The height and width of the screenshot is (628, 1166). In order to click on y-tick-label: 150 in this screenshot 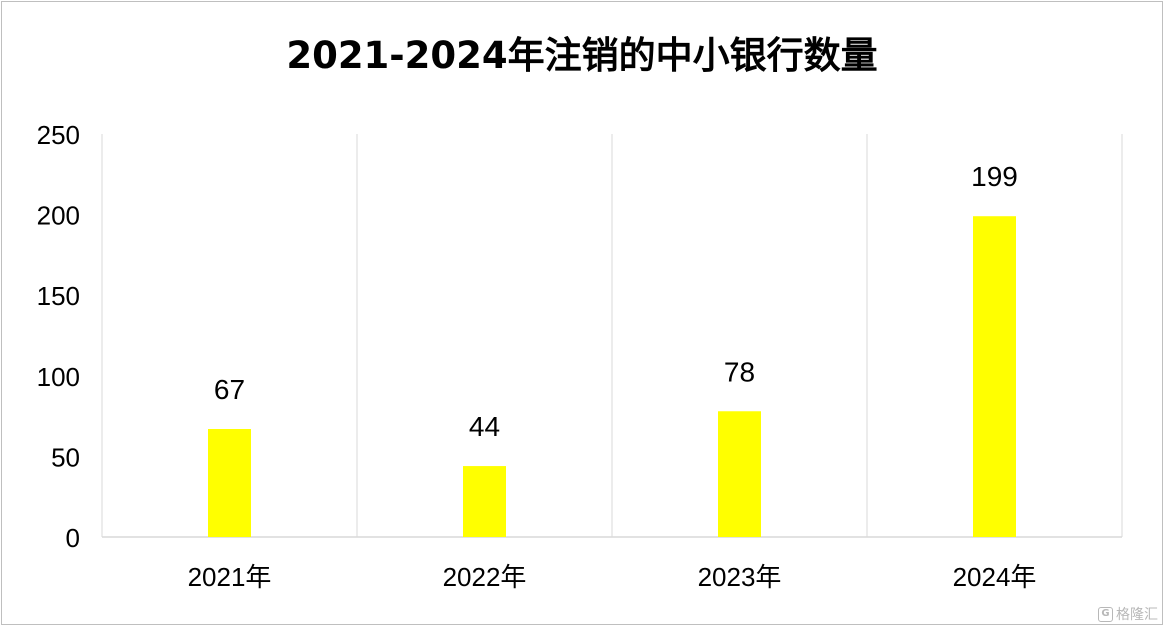, I will do `click(58, 296)`.